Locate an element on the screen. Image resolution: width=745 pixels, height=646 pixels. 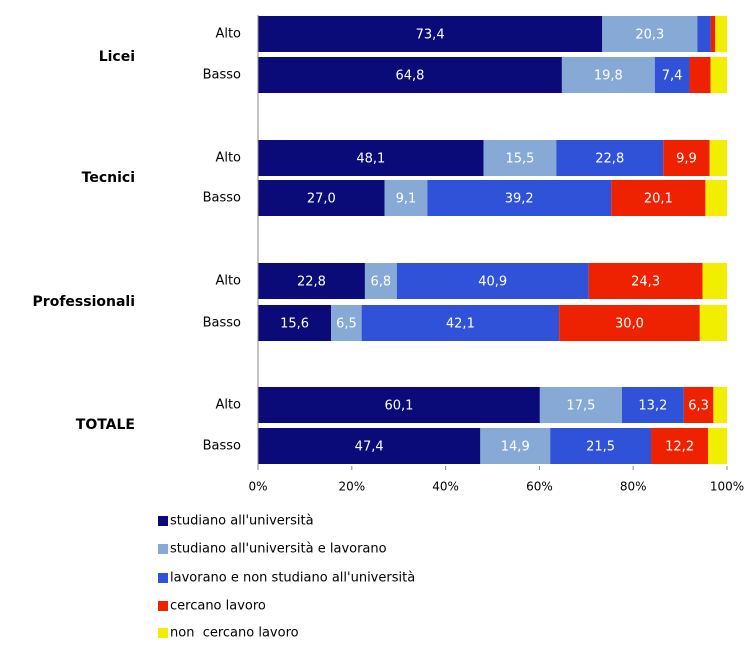
data-label: 64,8 is located at coordinates (409, 76).